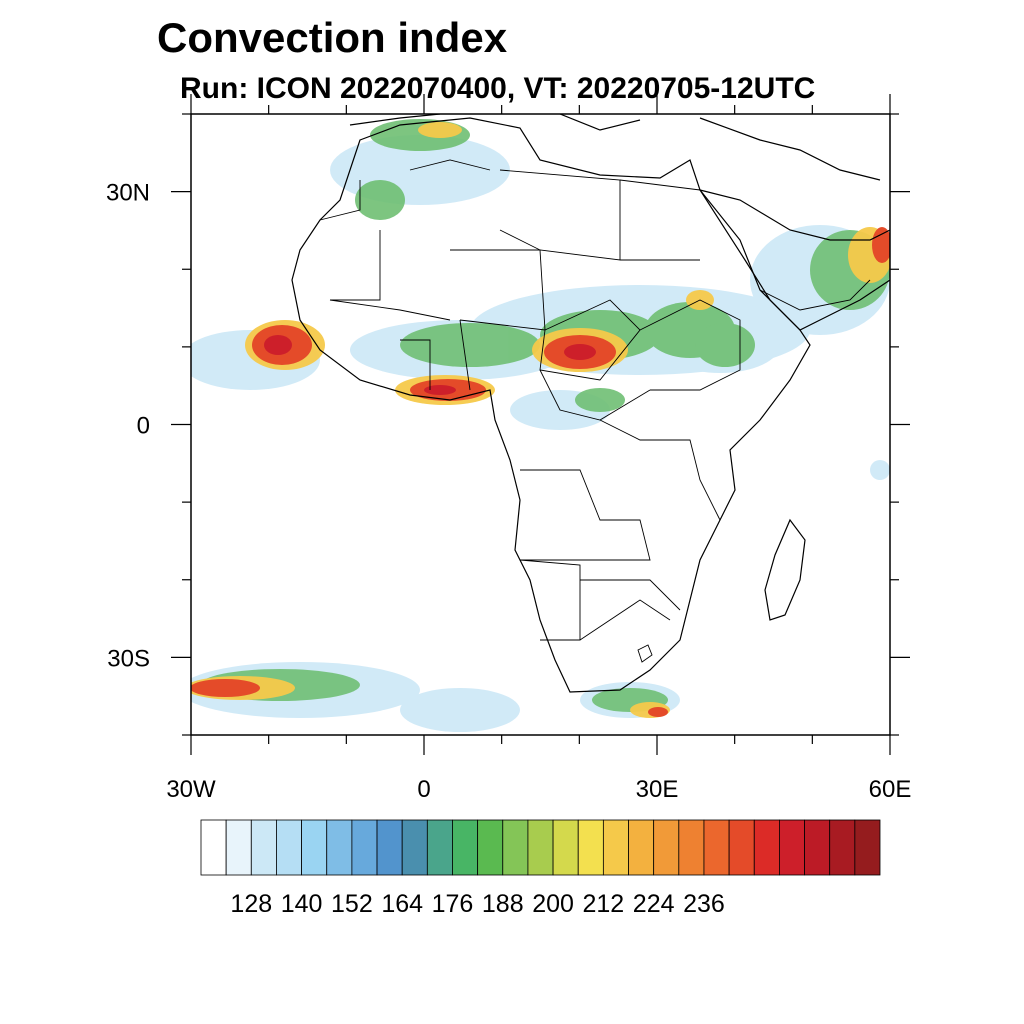  I want to click on lon-tick-label: 30E, so click(657, 789).